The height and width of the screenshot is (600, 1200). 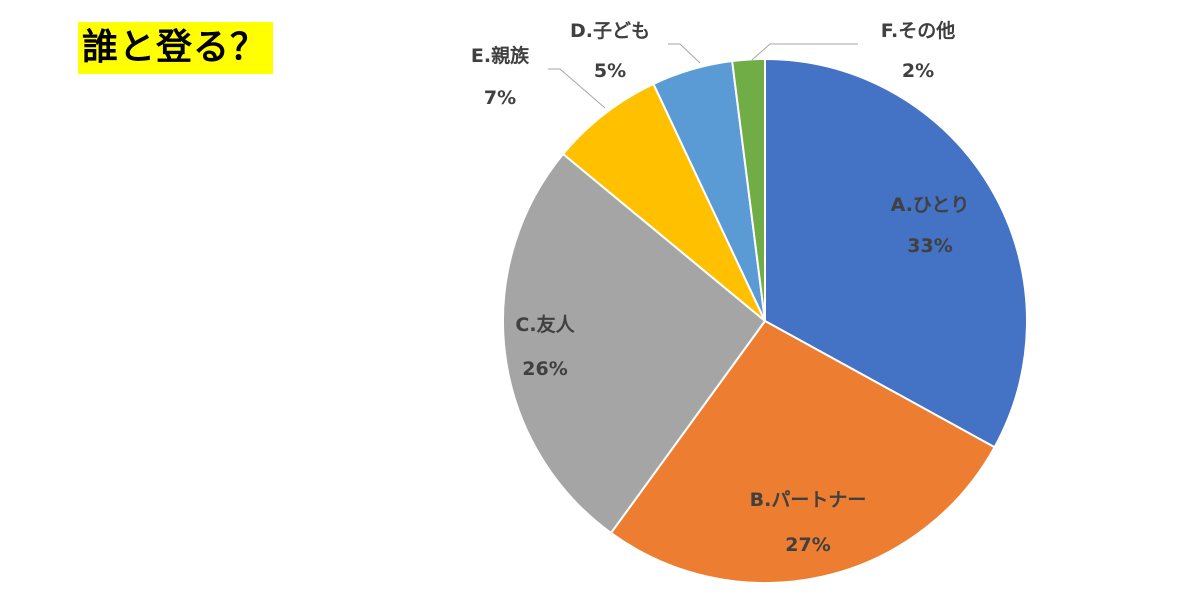 What do you see at coordinates (918, 30) in the screenshot?
I see `data-label-name-f: F.その他` at bounding box center [918, 30].